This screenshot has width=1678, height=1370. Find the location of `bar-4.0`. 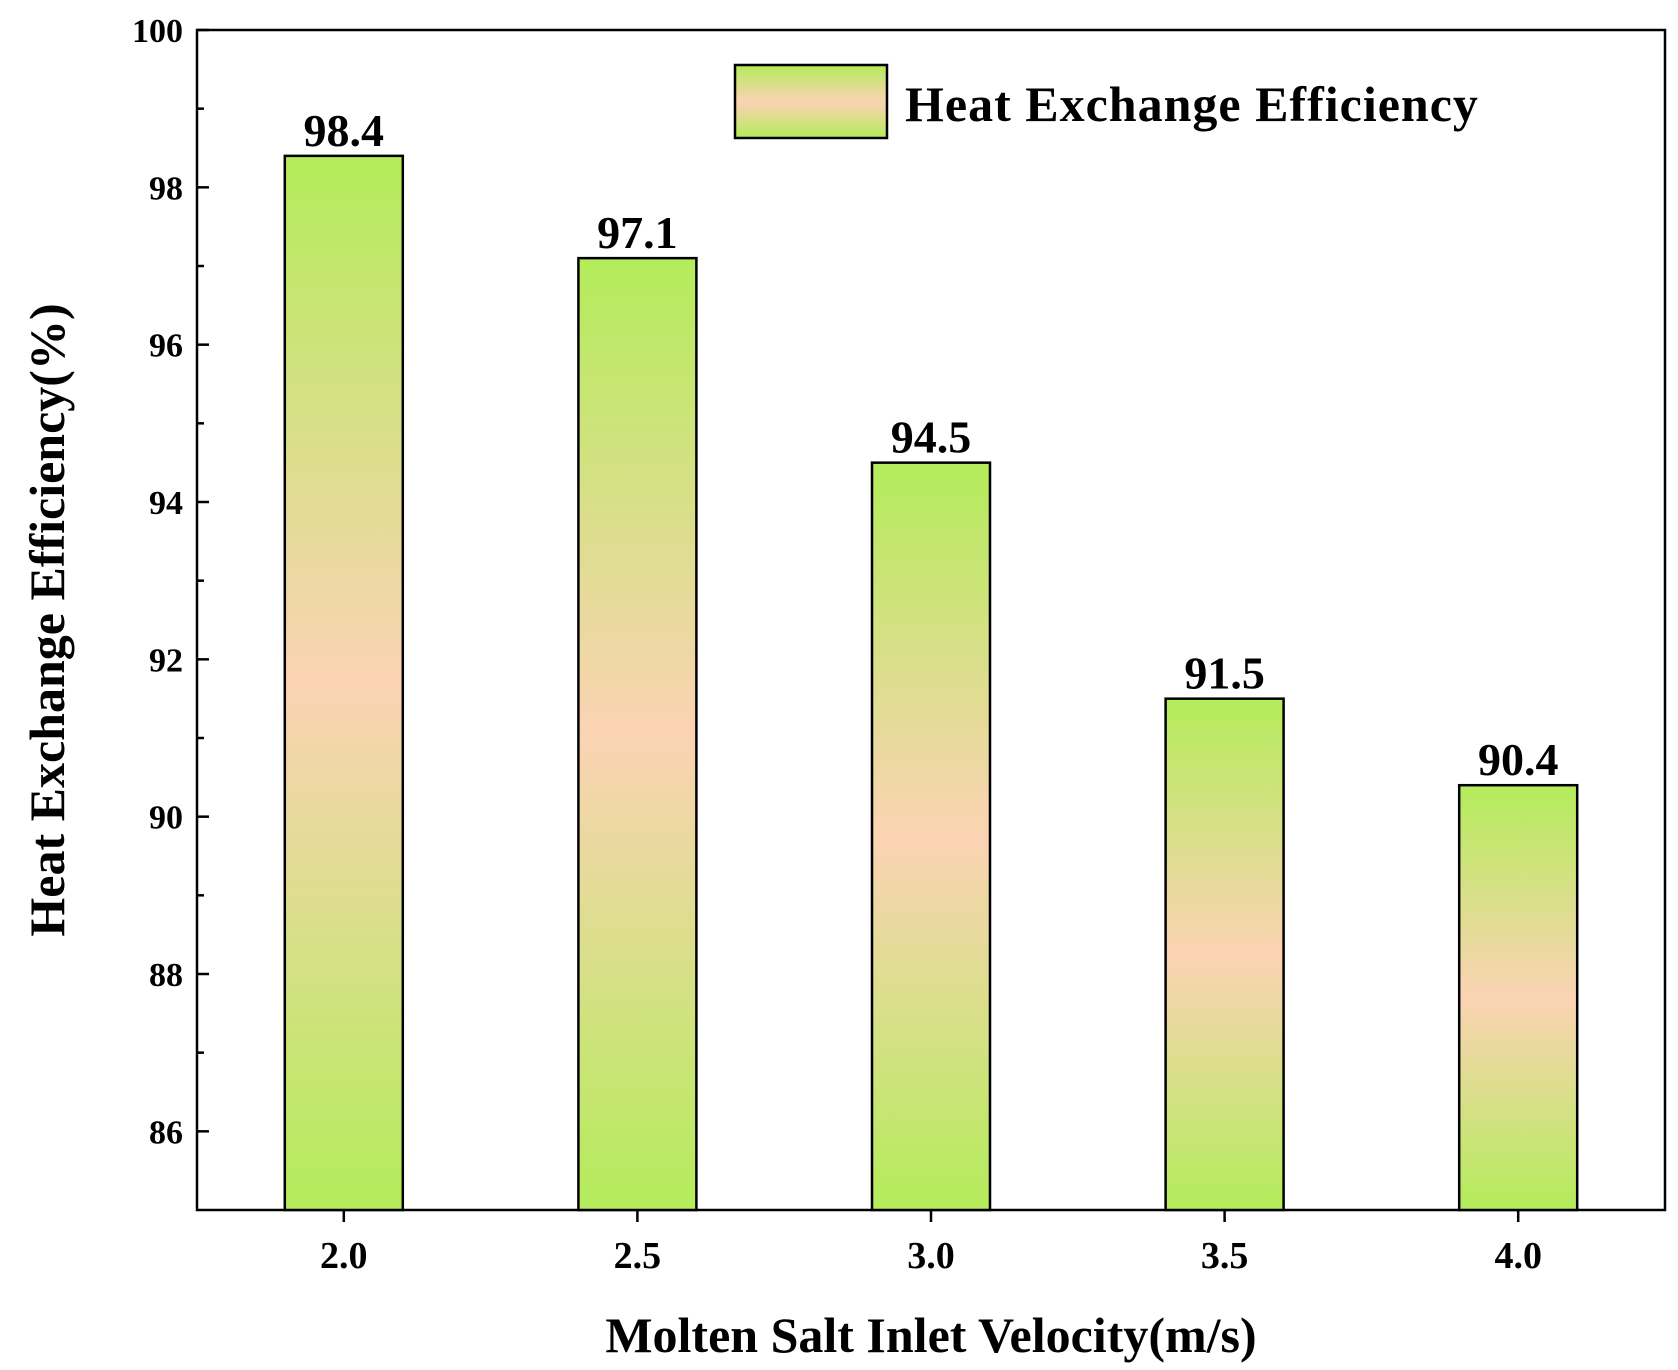

bar-4.0 is located at coordinates (1518, 997).